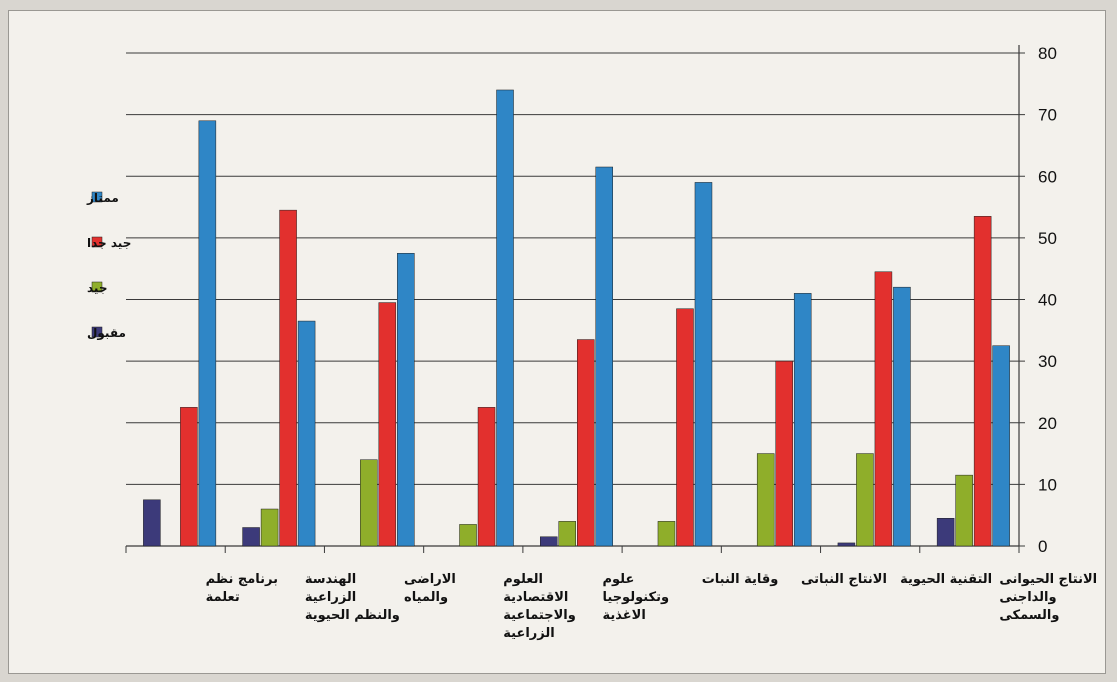  What do you see at coordinates (619, 579) in the screenshot?
I see `x-tick-label: علوم` at bounding box center [619, 579].